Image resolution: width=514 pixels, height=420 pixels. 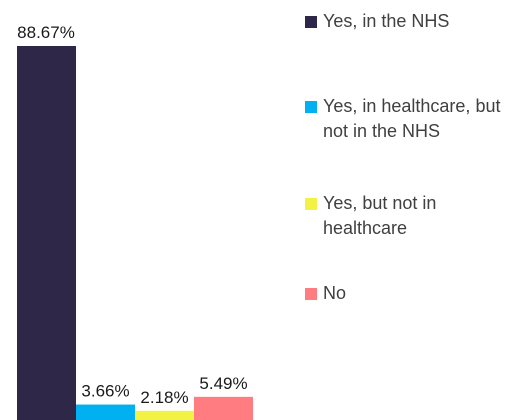 What do you see at coordinates (412, 118) in the screenshot?
I see `legend-label-yes-healthcare-not-nhs: Yes, in healthcare, but not in the NHS` at bounding box center [412, 118].